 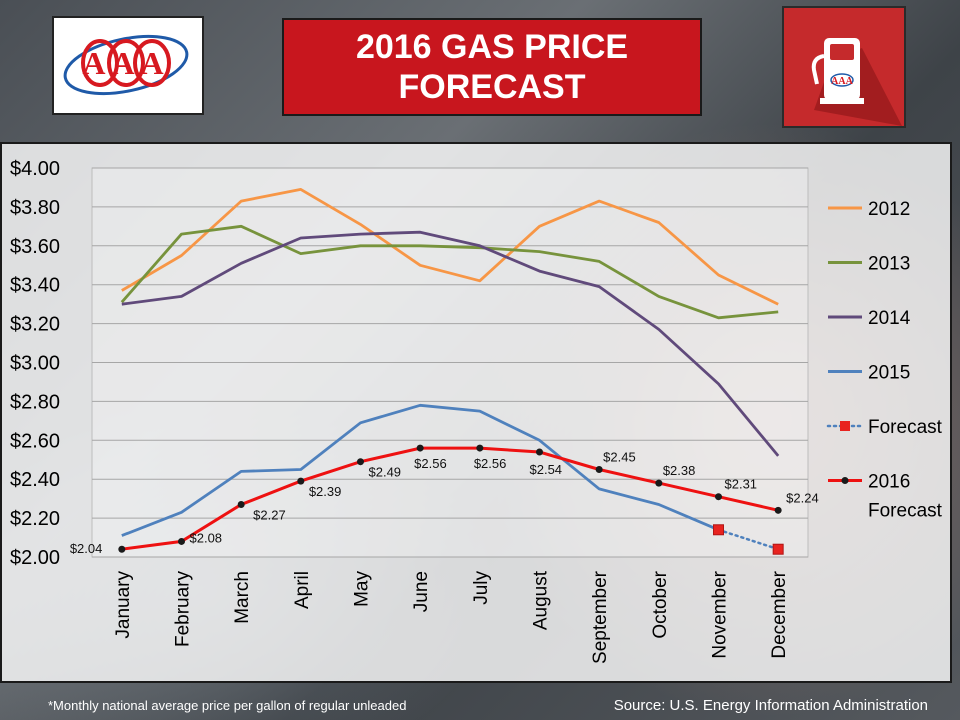 What do you see at coordinates (889, 264) in the screenshot?
I see `legend-label-2013: 2013` at bounding box center [889, 264].